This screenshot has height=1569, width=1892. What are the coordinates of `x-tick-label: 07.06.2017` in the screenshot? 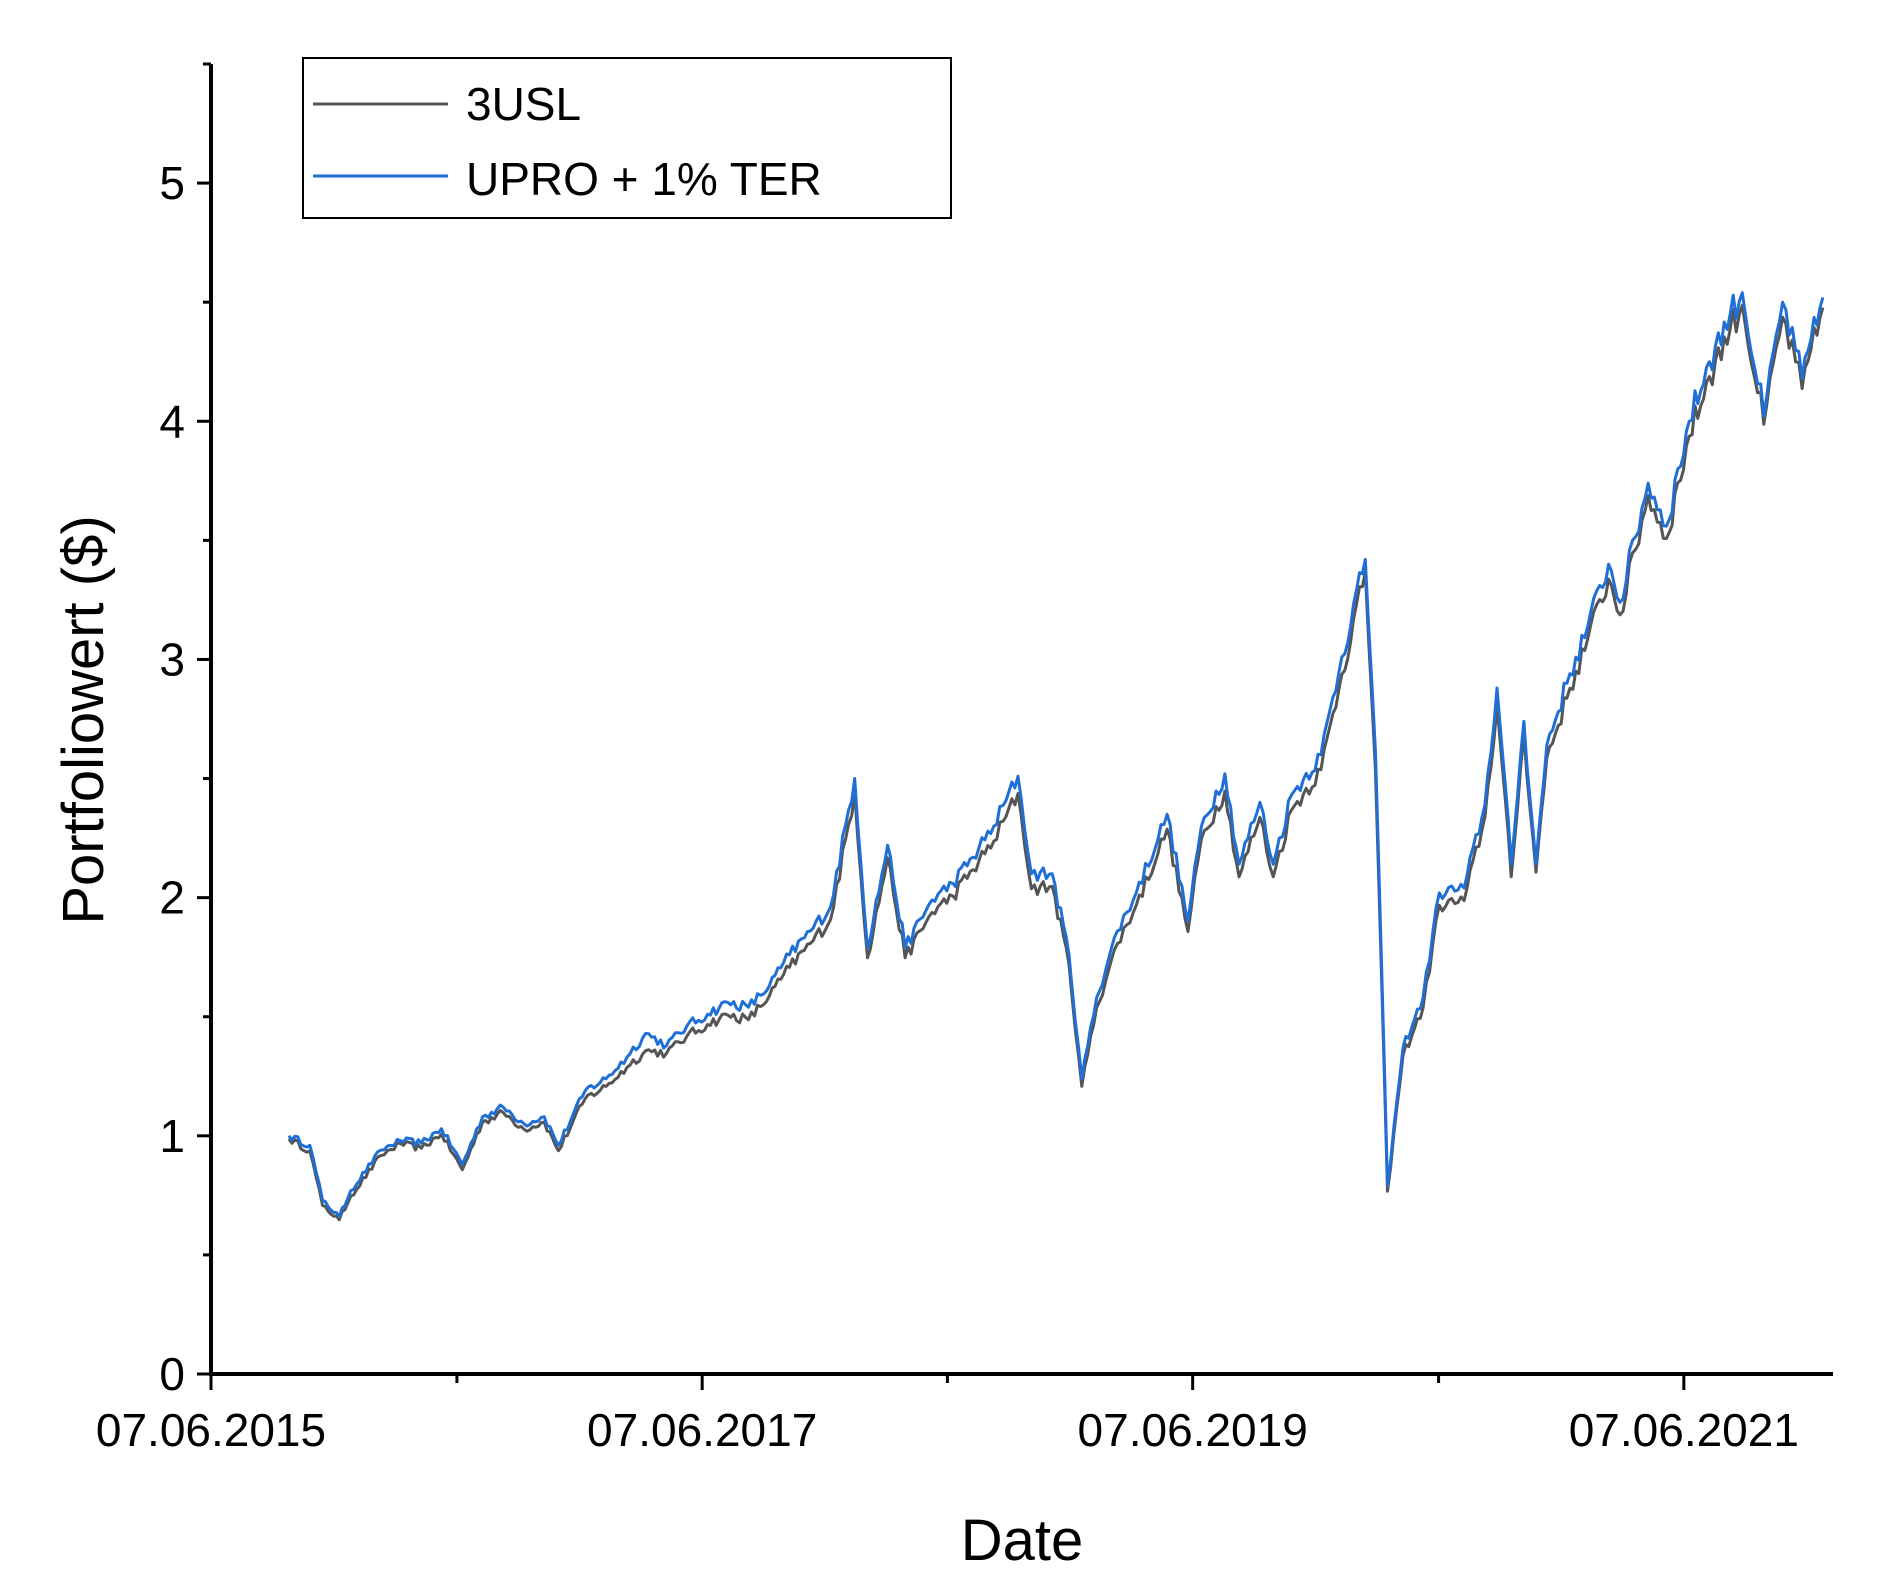 It's located at (702, 1430).